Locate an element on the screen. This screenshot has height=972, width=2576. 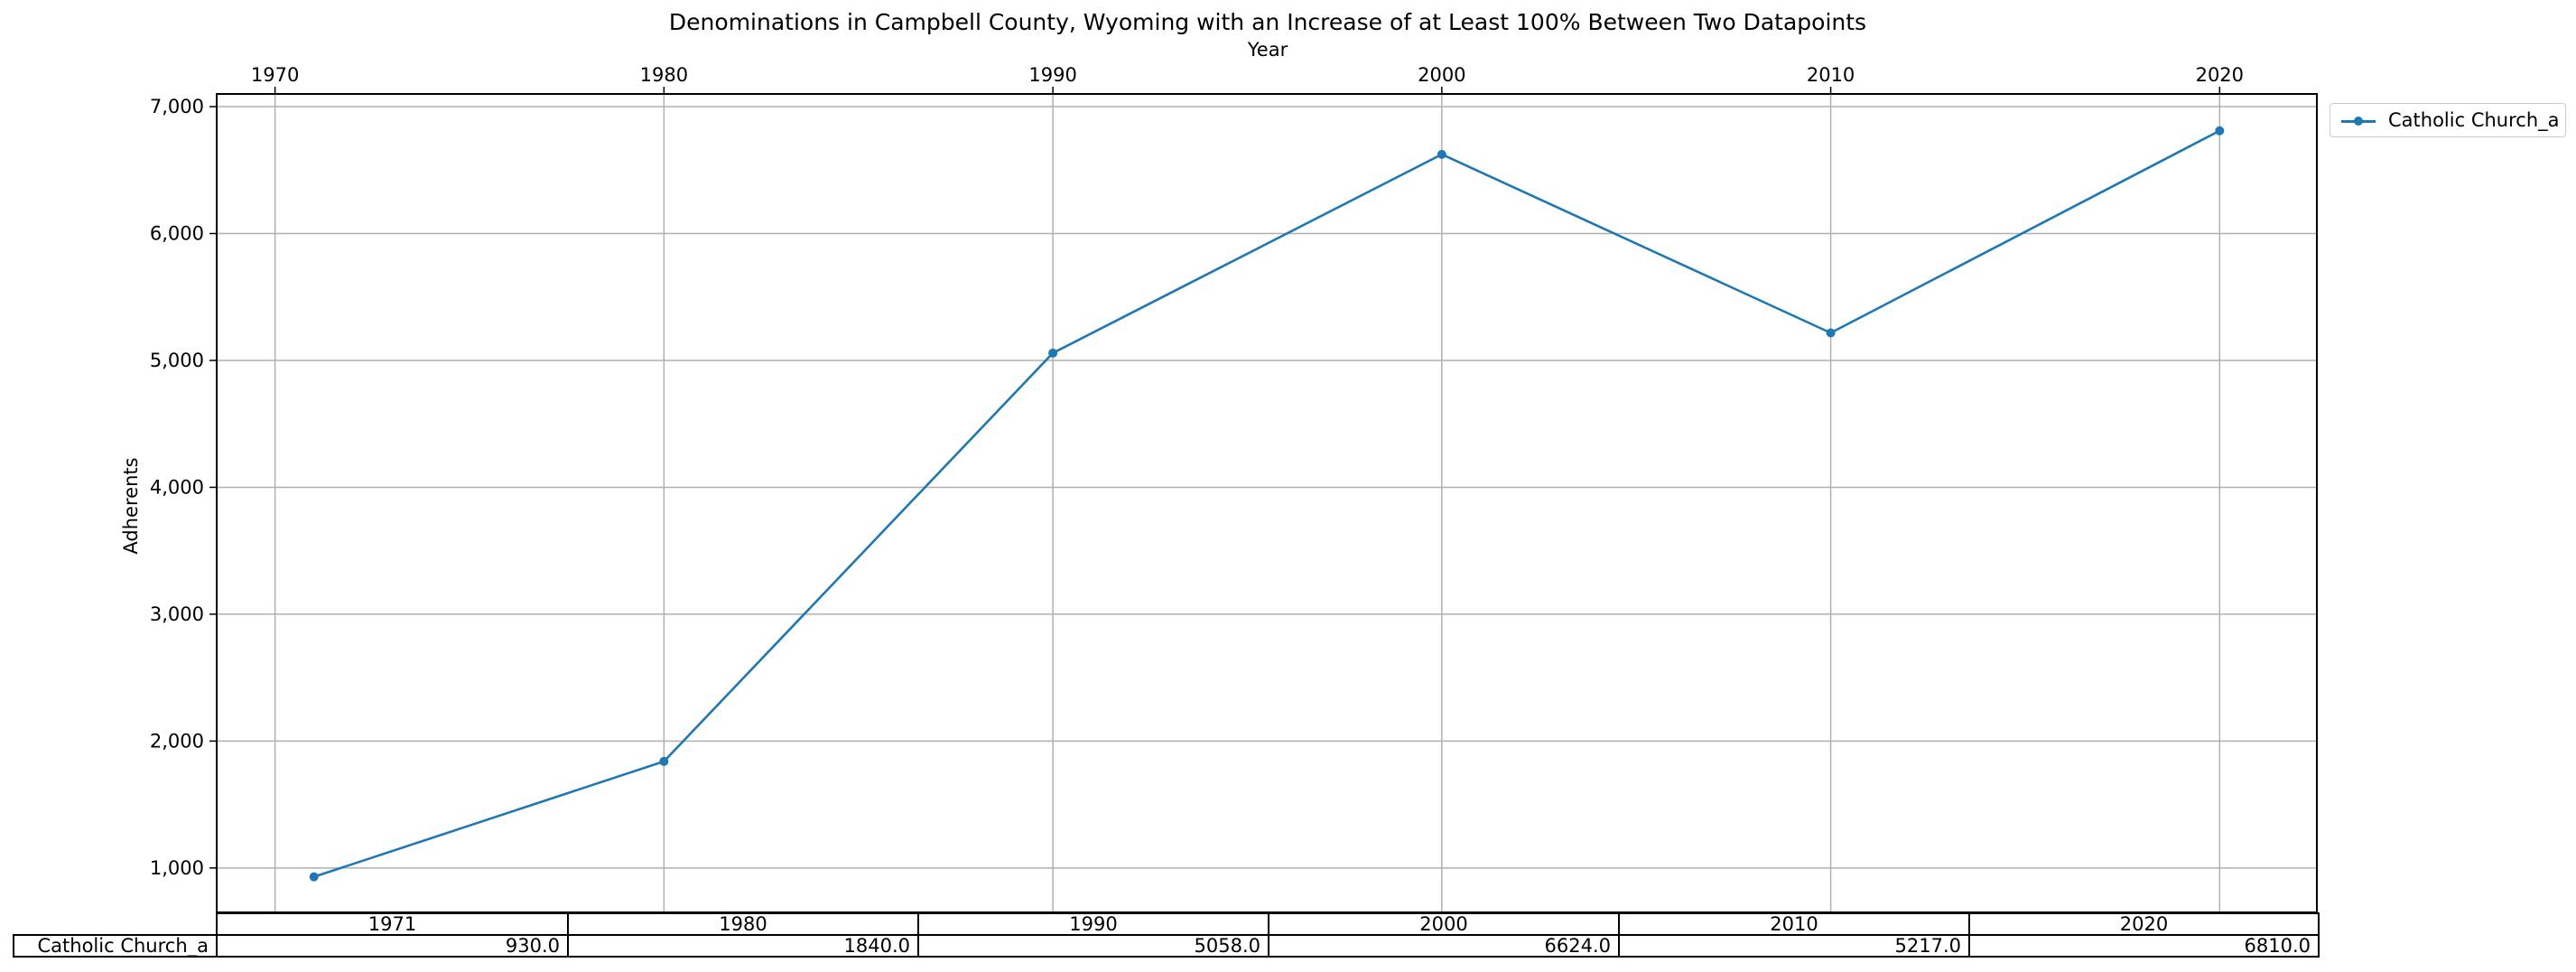
y-tick-label: 5,000 is located at coordinates (177, 360).